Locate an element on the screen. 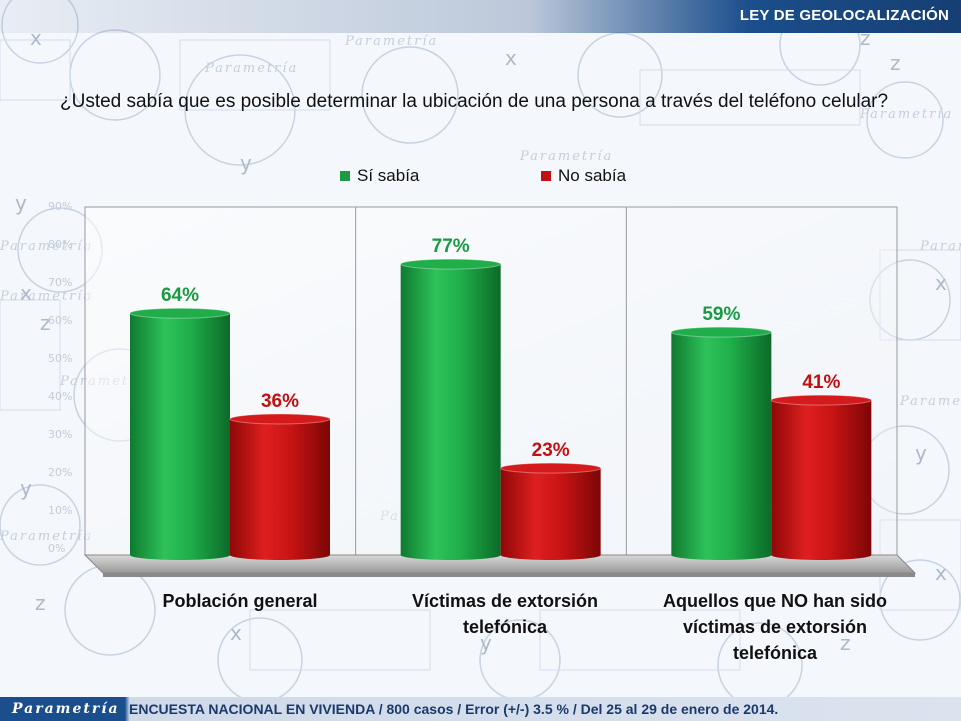  data-label: 77% is located at coordinates (451, 246).